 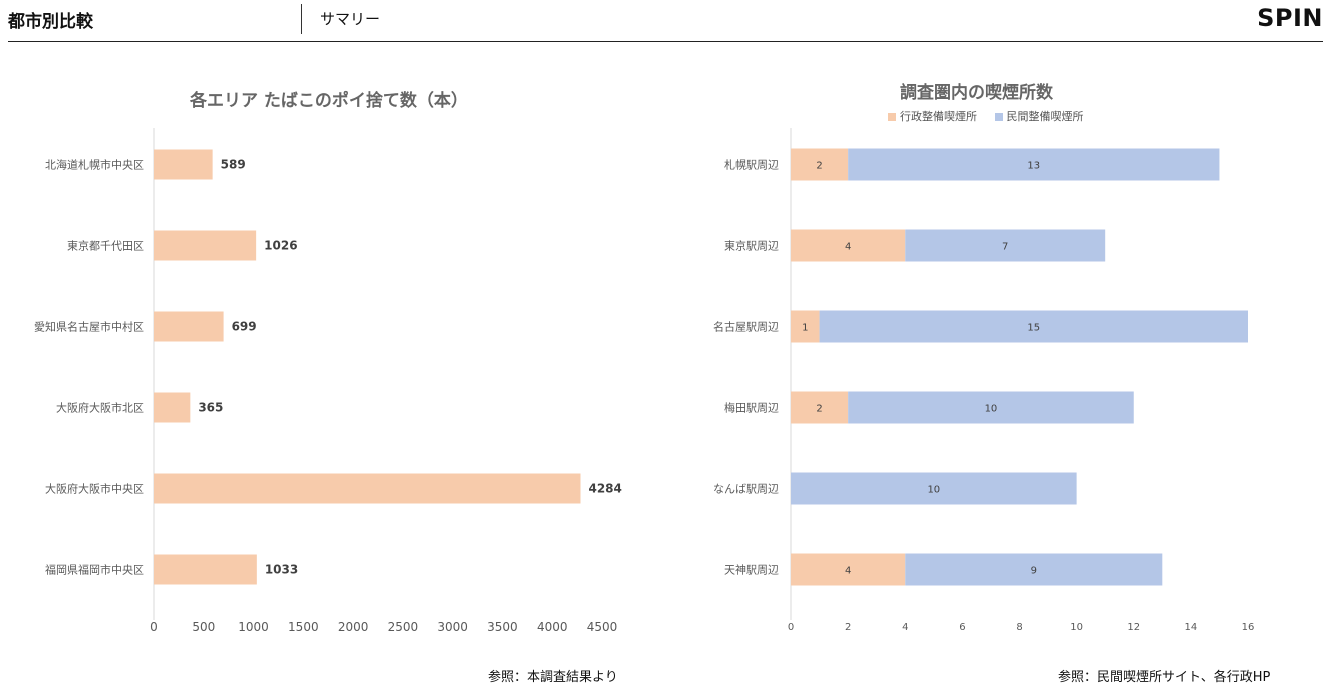 I want to click on chart1-data-label: 699, so click(x=244, y=327).